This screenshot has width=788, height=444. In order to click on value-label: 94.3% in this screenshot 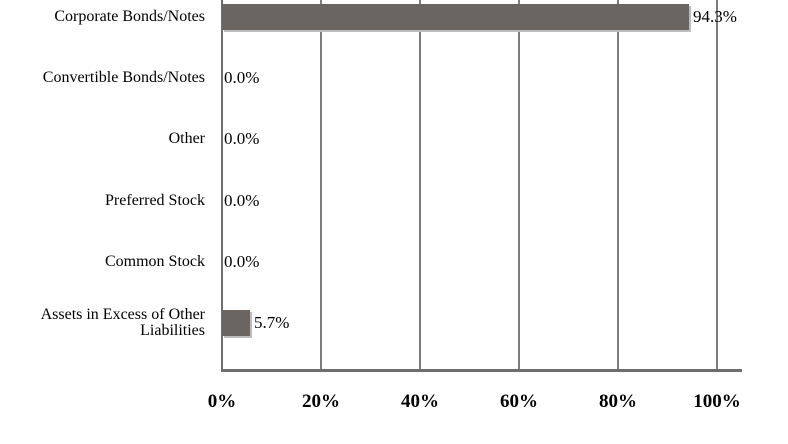, I will do `click(715, 16)`.